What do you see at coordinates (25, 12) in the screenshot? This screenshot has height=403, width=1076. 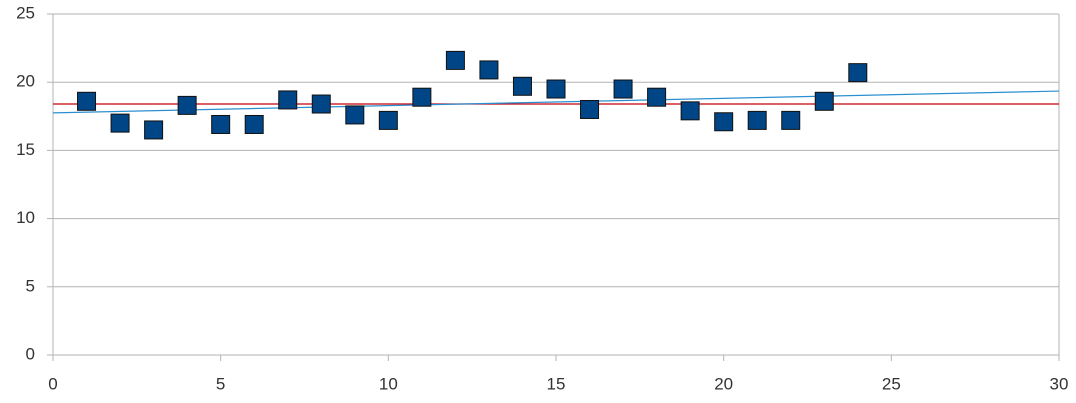 I see `y-tick-label: 25` at bounding box center [25, 12].